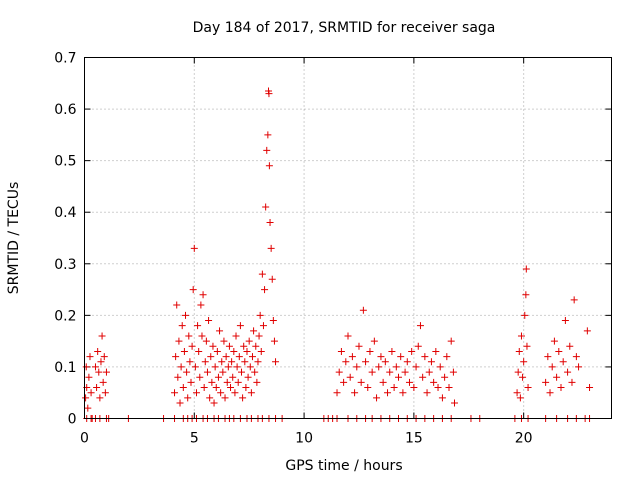  Describe the element at coordinates (84, 439) in the screenshot. I see `x-tick-label: 0` at that location.